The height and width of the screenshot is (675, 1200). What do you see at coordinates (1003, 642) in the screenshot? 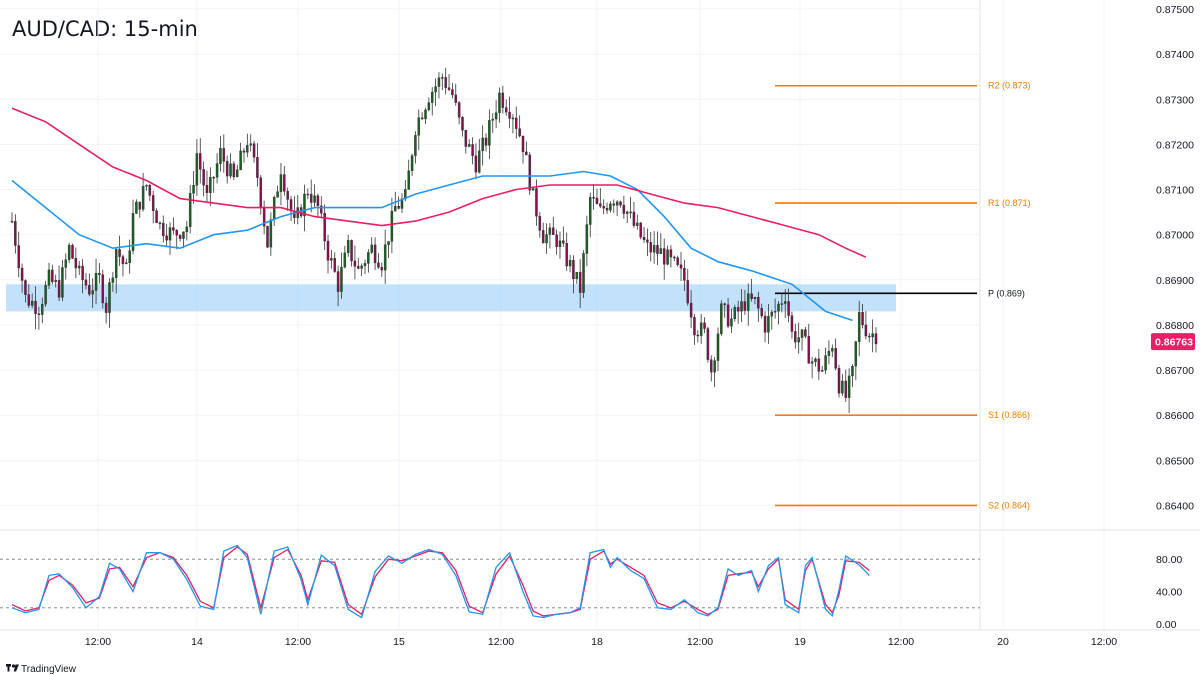
I see `time-tick-label: 20` at bounding box center [1003, 642].